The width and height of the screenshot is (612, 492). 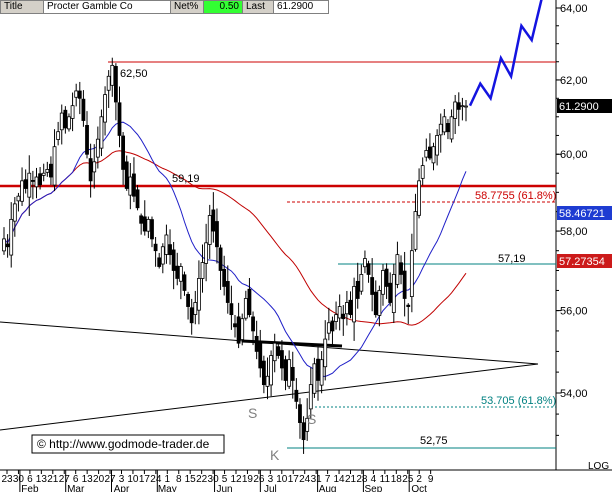 I want to click on x-day-label: 10, so click(x=282, y=479).